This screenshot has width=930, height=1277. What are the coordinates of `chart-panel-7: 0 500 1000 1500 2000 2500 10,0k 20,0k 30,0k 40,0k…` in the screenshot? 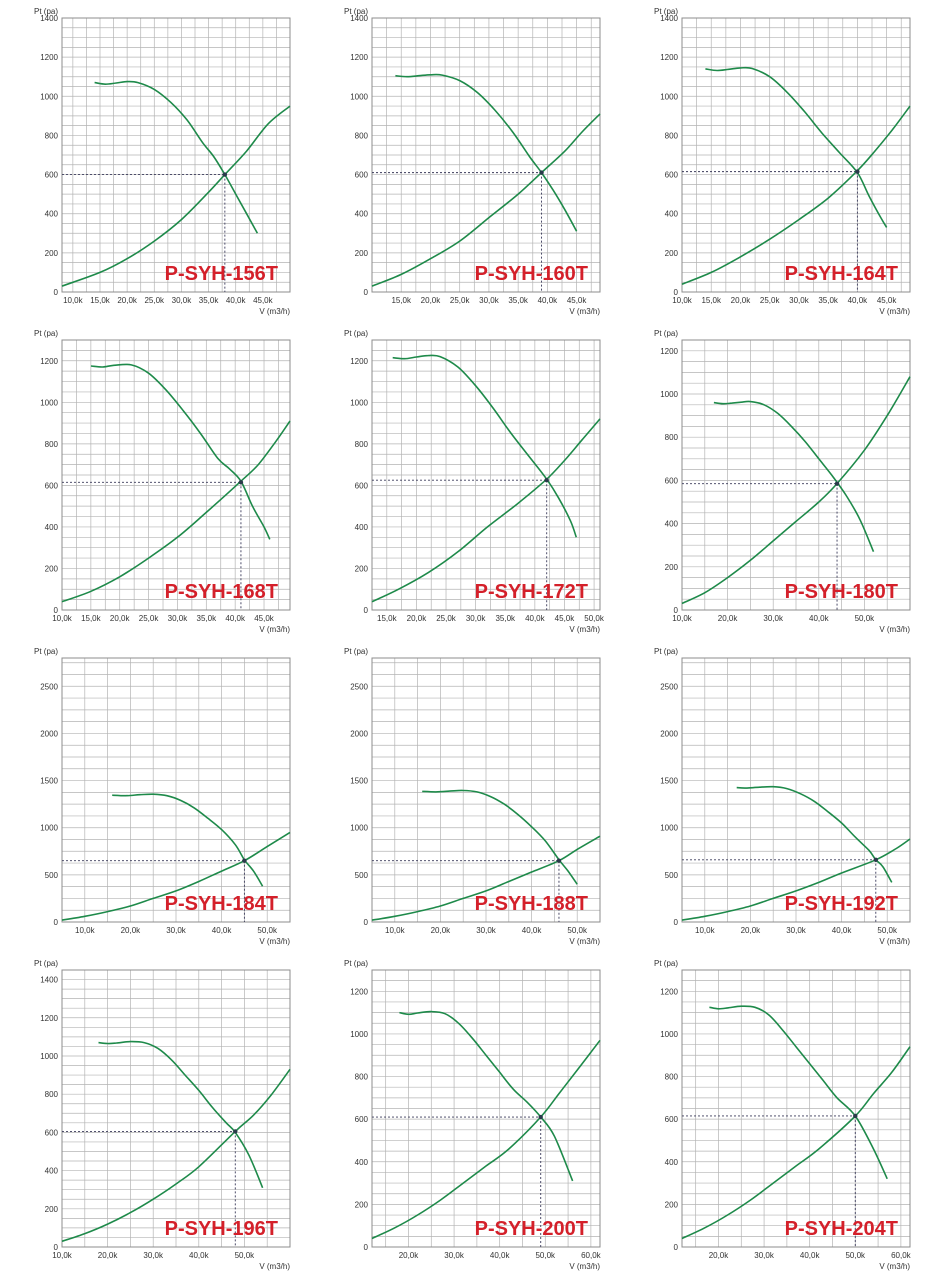 It's located at (155, 796).